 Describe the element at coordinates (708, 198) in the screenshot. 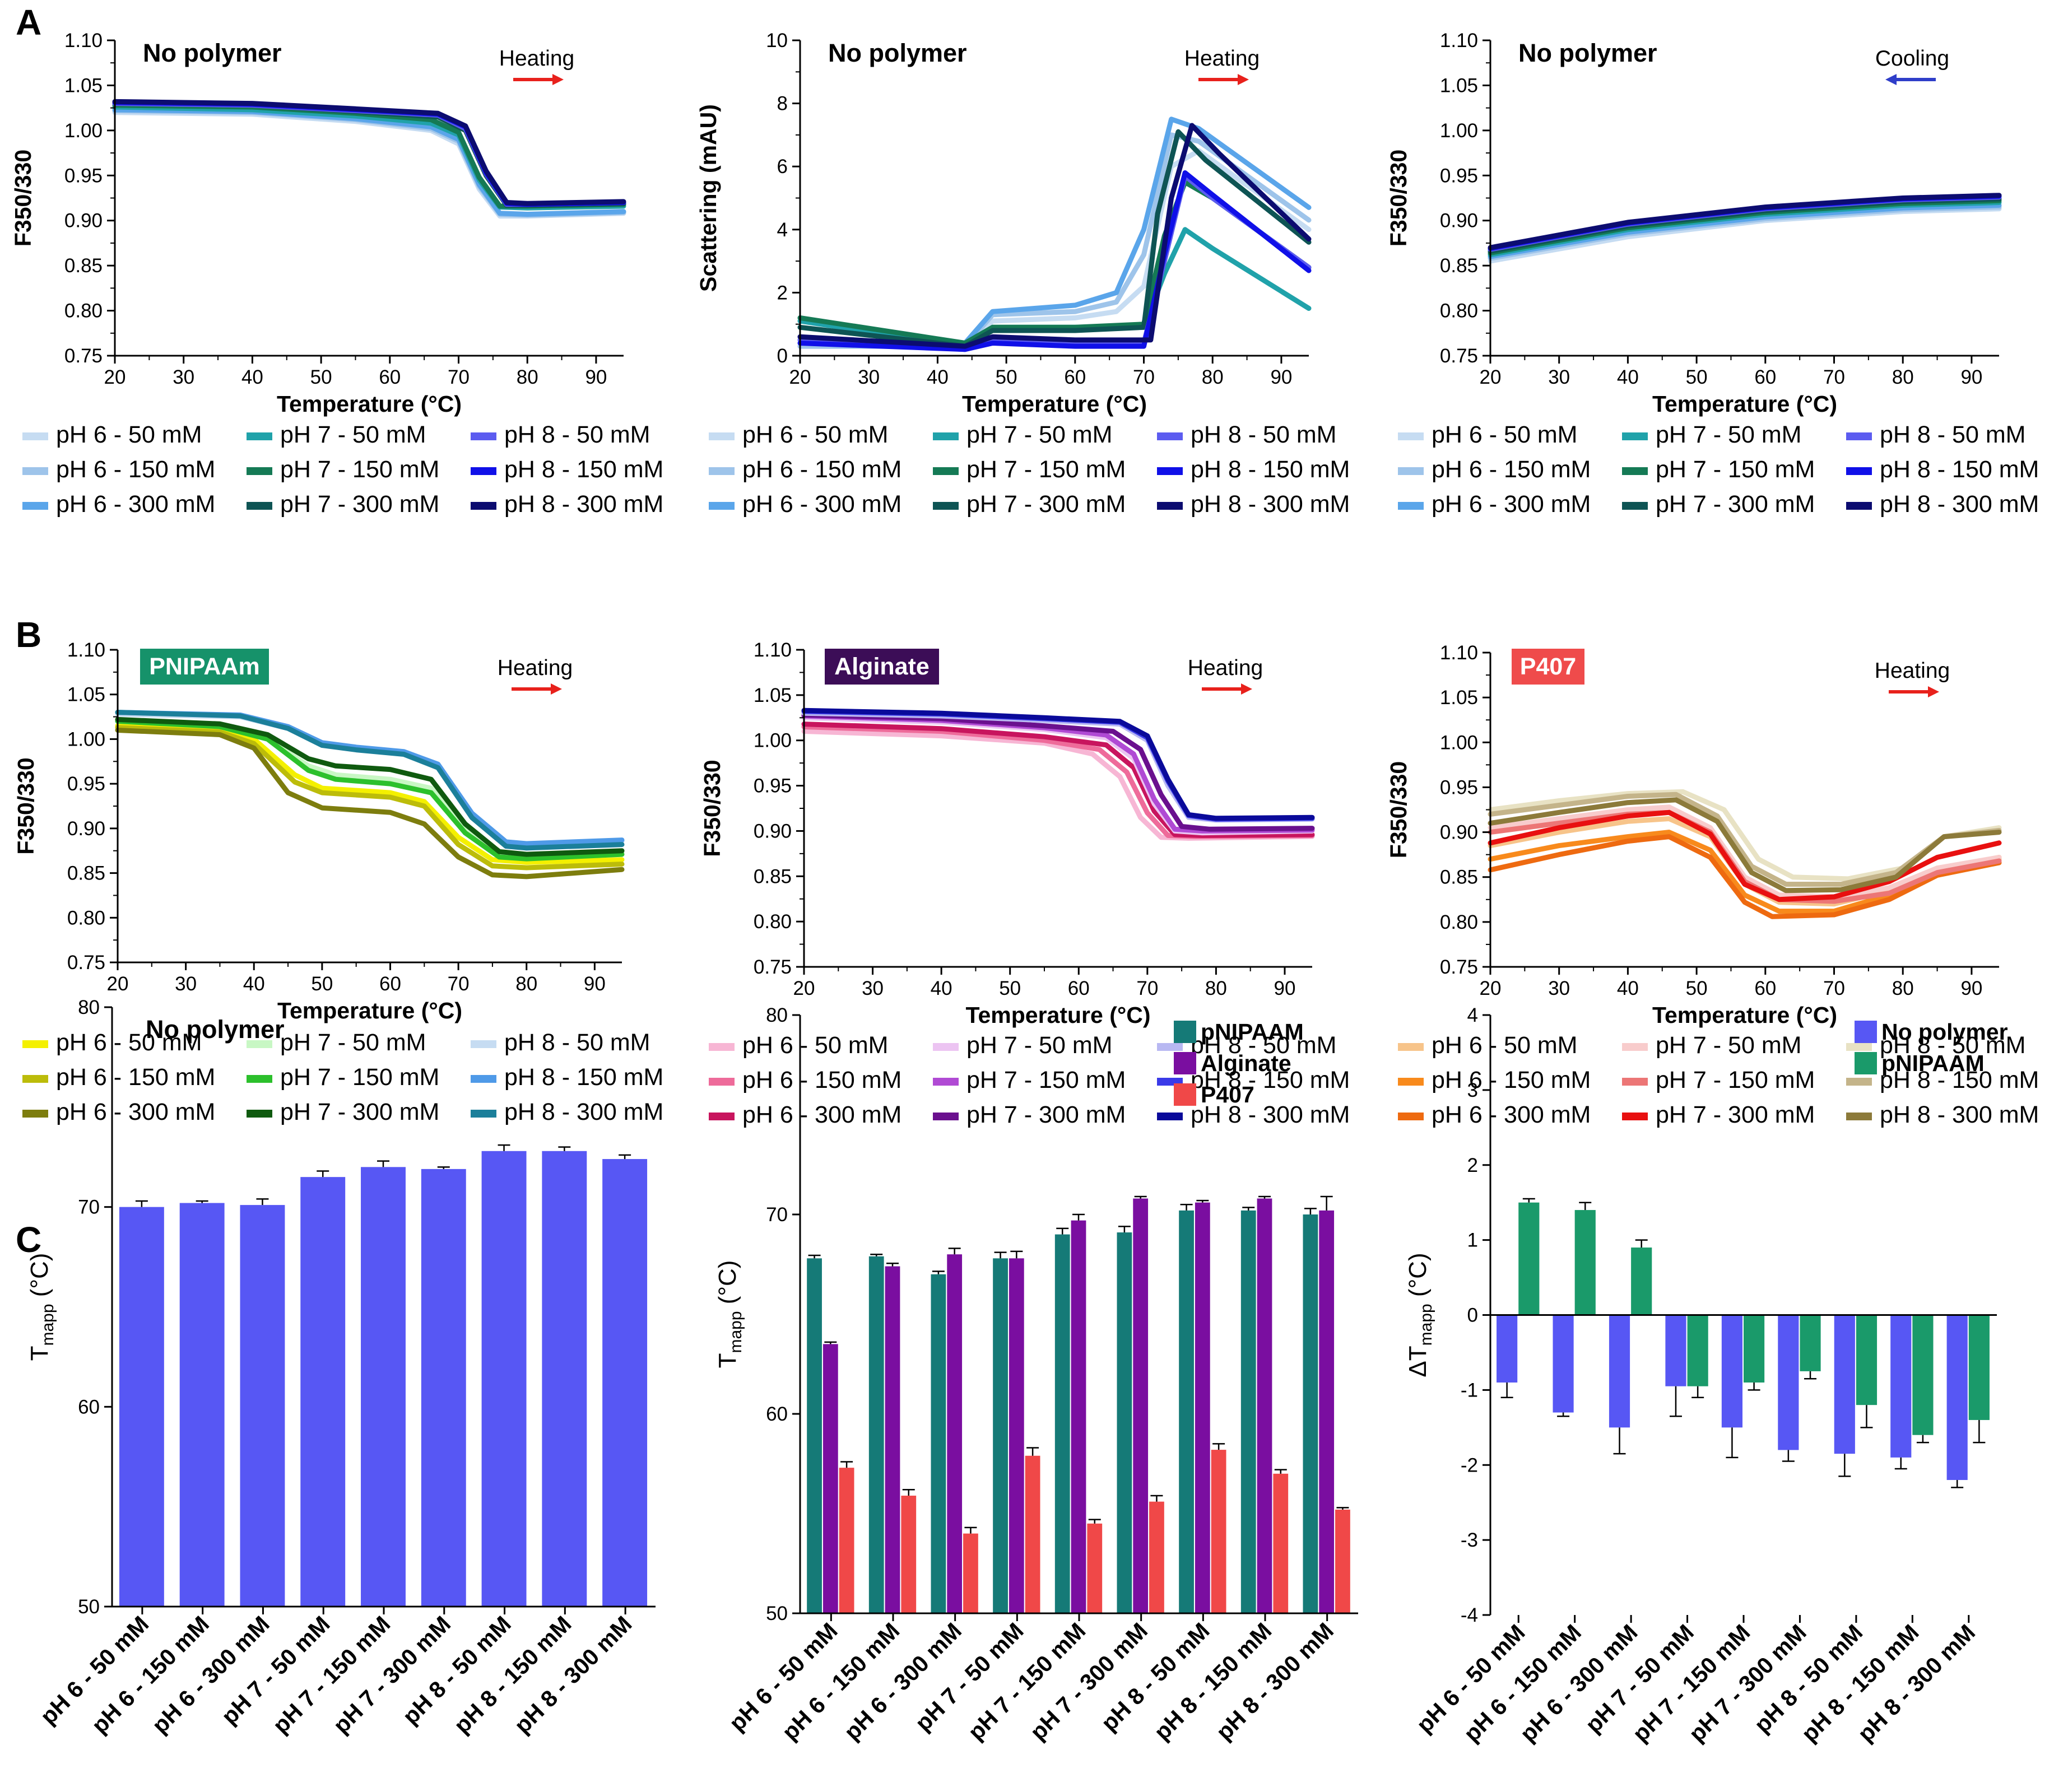

I see `y-axis-label: Scattering (mAU)` at that location.